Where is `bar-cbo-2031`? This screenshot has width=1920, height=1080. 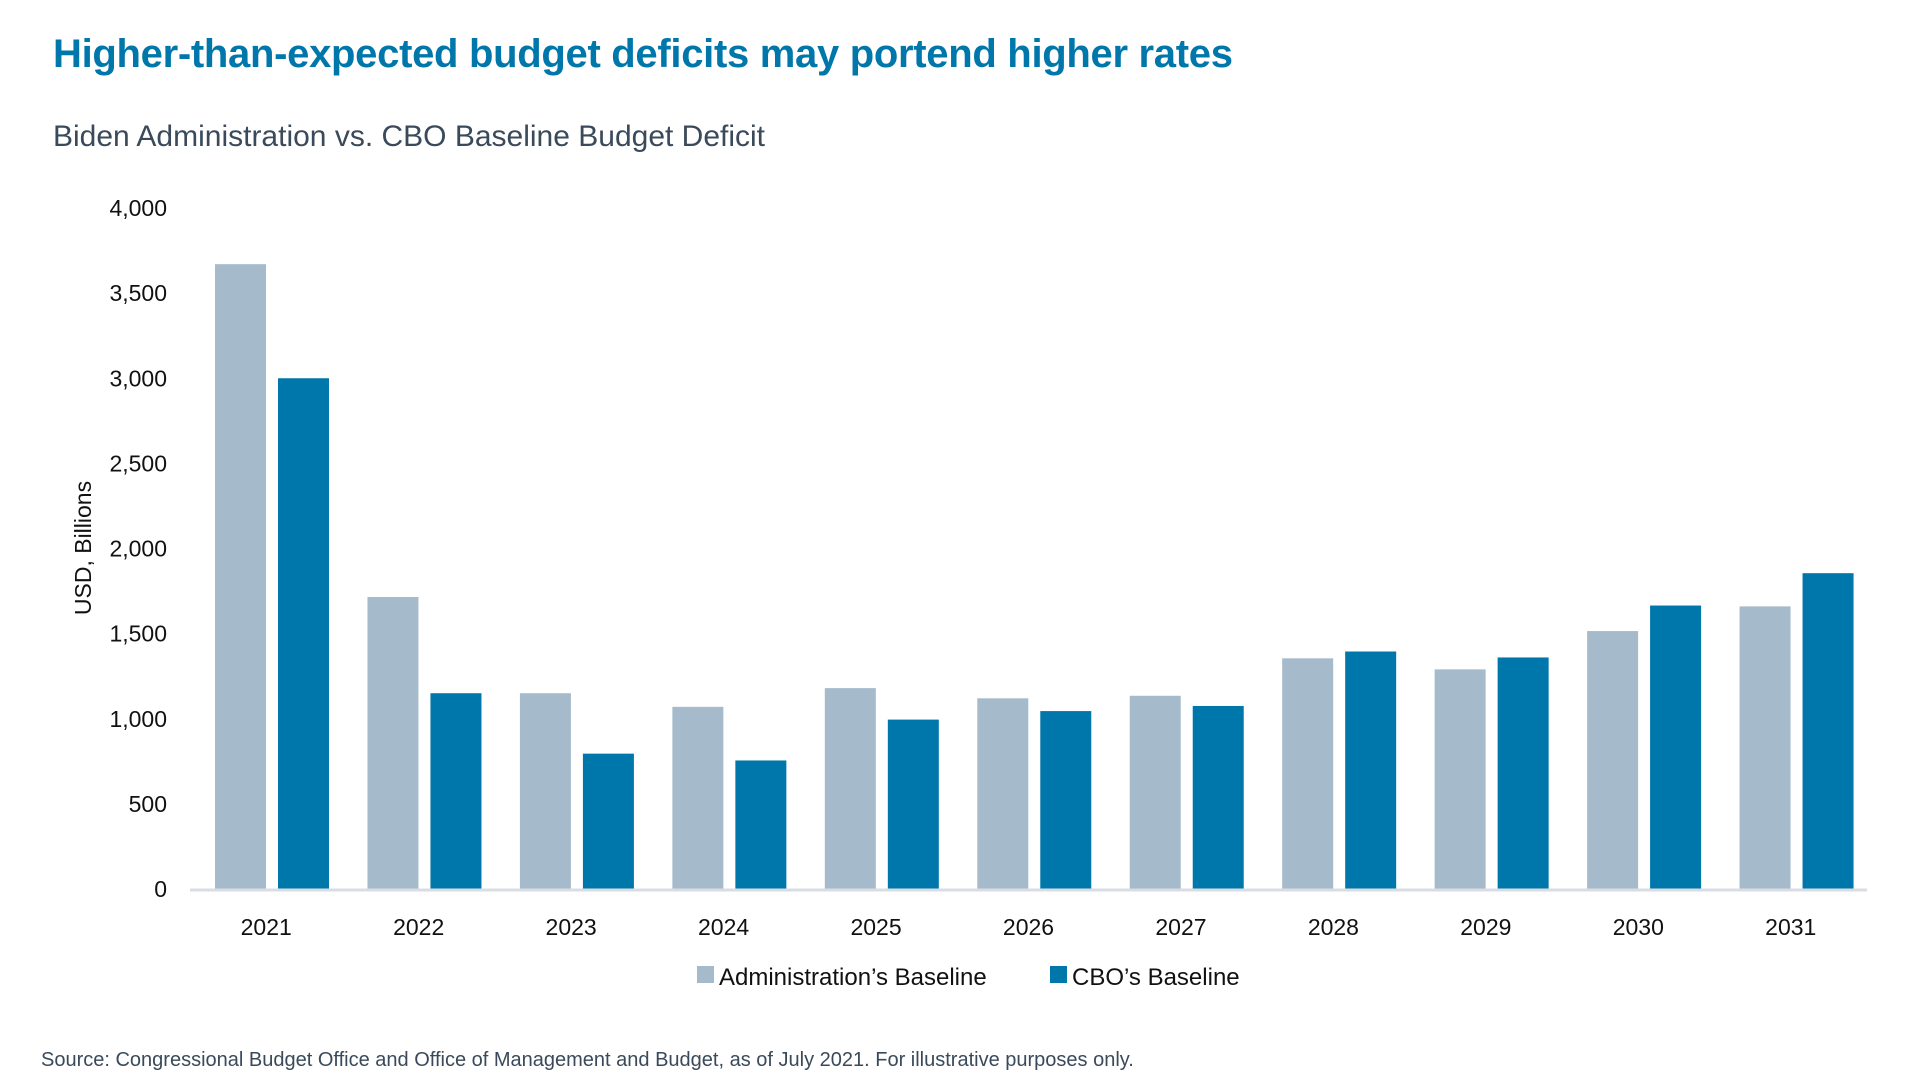 bar-cbo-2031 is located at coordinates (1828, 731).